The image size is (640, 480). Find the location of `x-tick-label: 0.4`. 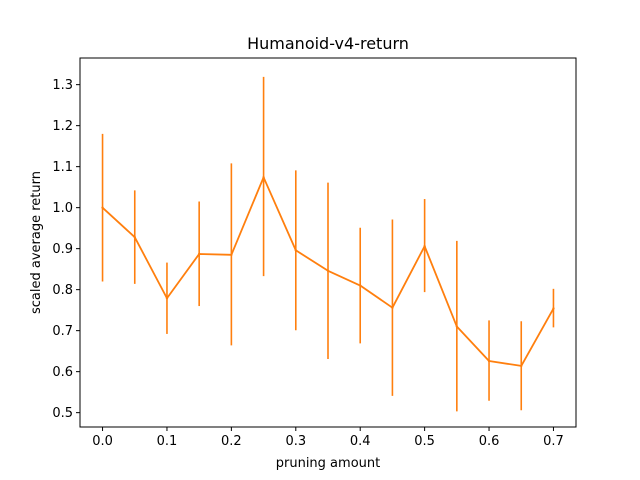

x-tick-label: 0.4 is located at coordinates (360, 441).